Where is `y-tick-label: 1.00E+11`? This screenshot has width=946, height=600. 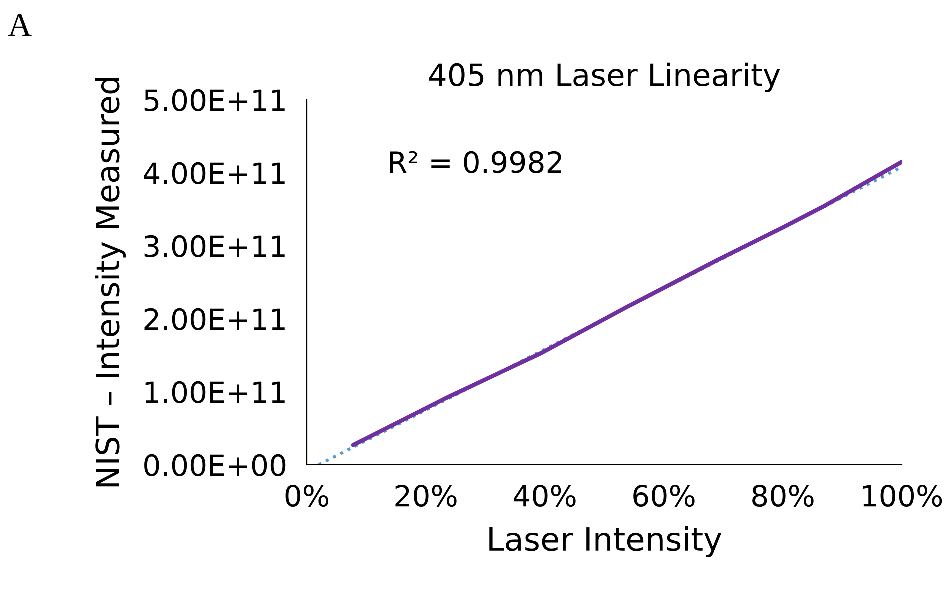
y-tick-label: 1.00E+11 is located at coordinates (215, 392).